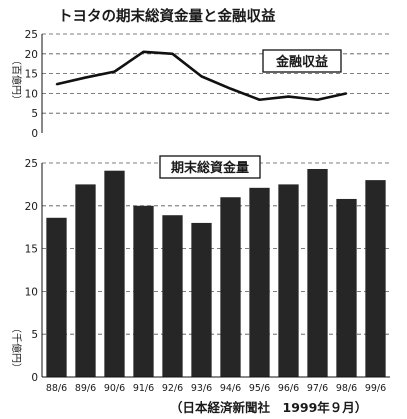  I want to click on bar-94/6, so click(230, 287).